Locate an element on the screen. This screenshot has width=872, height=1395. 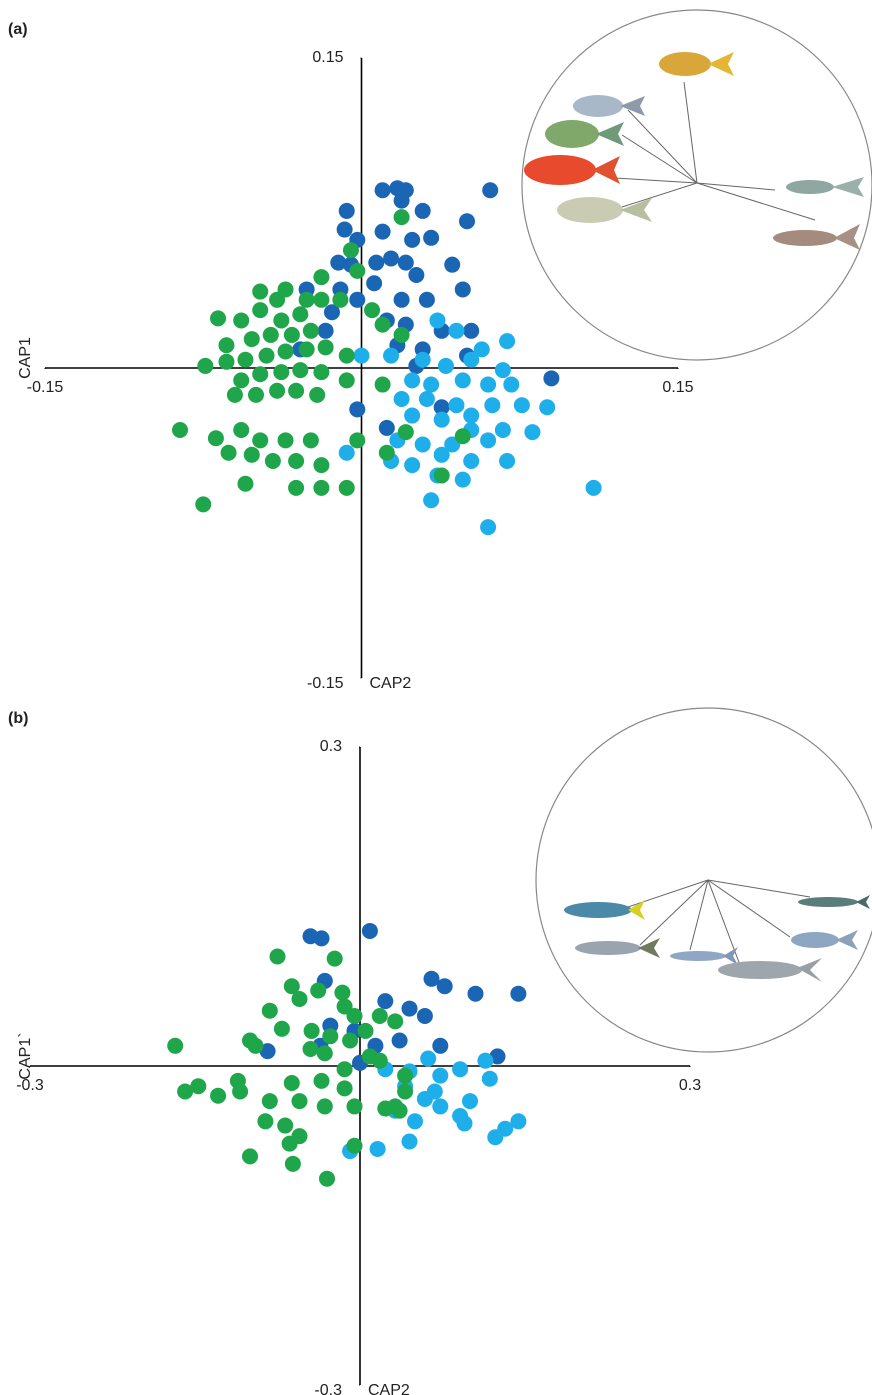
x-axis-label: CAP1` is located at coordinates (25, 1055).